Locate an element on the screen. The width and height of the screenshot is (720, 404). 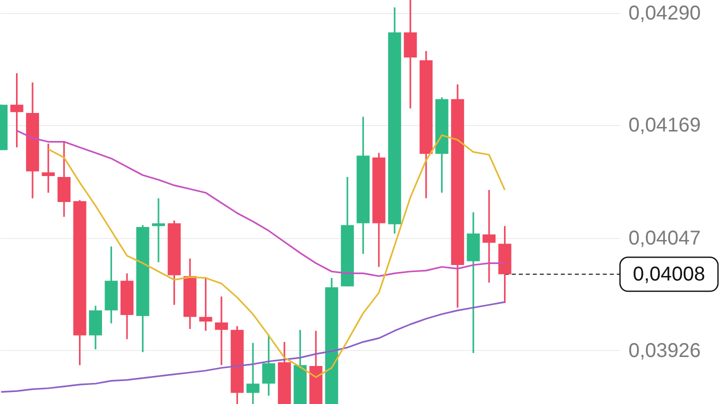
y-tick-label: 0,04290 is located at coordinates (664, 13).